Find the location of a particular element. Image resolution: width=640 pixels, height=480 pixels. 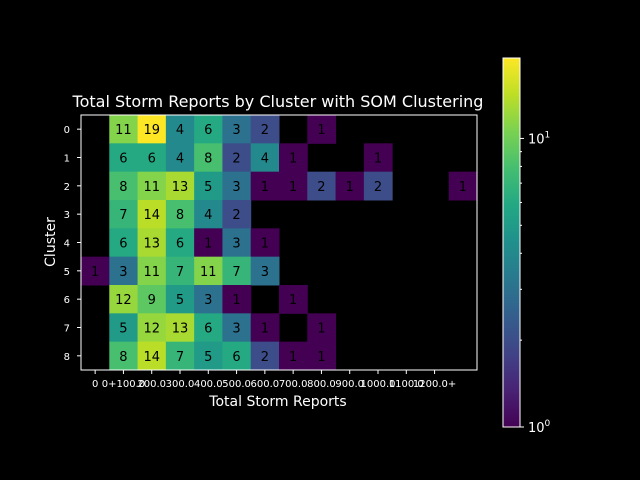

y-tick-label: 2 is located at coordinates (67, 187).